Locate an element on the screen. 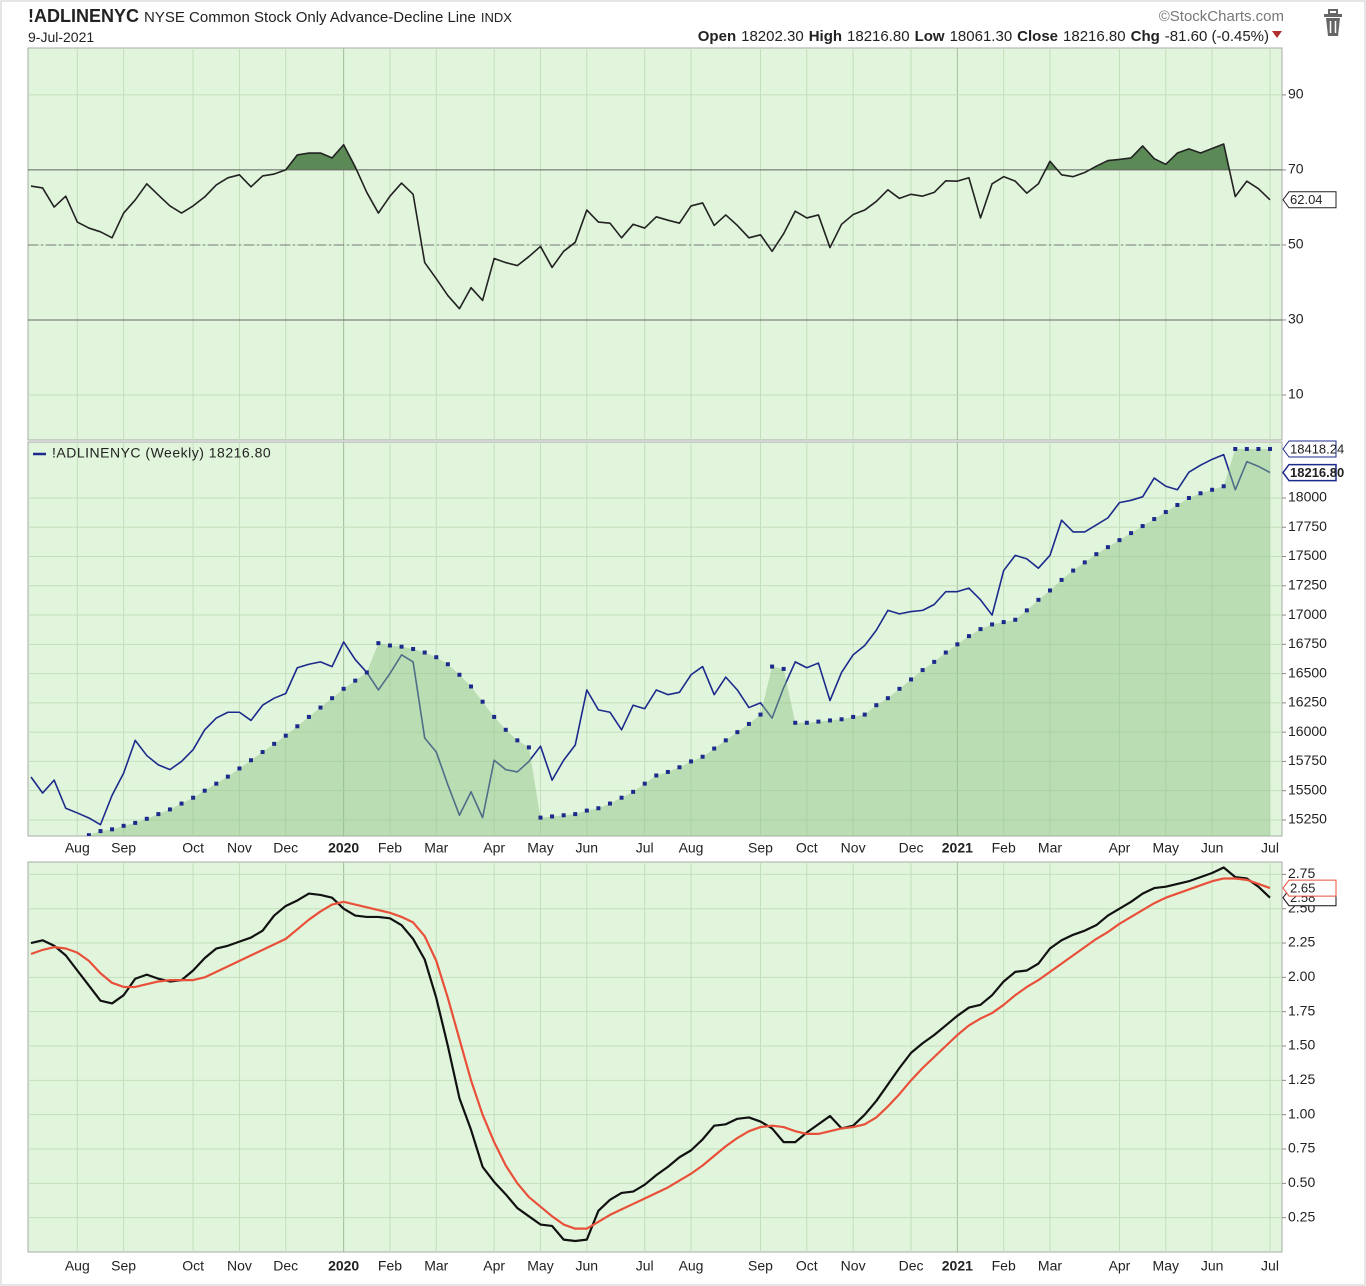  y-tick-label: 10 is located at coordinates (1296, 394).